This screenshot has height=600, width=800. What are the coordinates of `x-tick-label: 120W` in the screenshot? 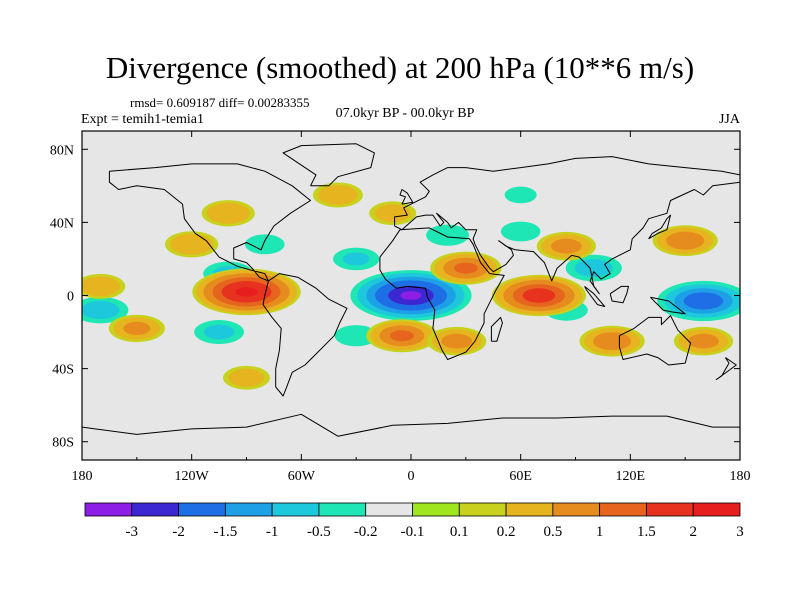 It's located at (192, 476).